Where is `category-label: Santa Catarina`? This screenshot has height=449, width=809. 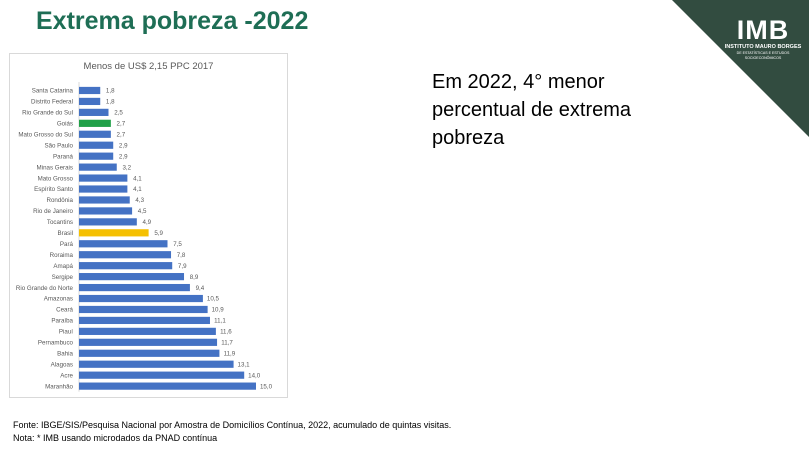 category-label: Santa Catarina is located at coordinates (53, 91).